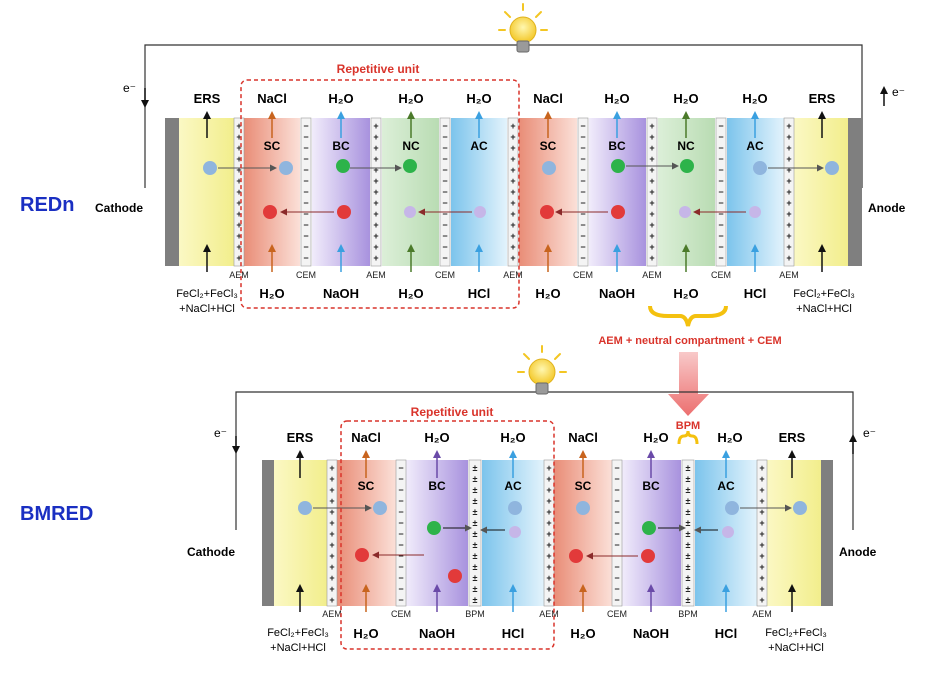  What do you see at coordinates (755, 146) in the screenshot?
I see `redn-label-ac-2: AC` at bounding box center [755, 146].